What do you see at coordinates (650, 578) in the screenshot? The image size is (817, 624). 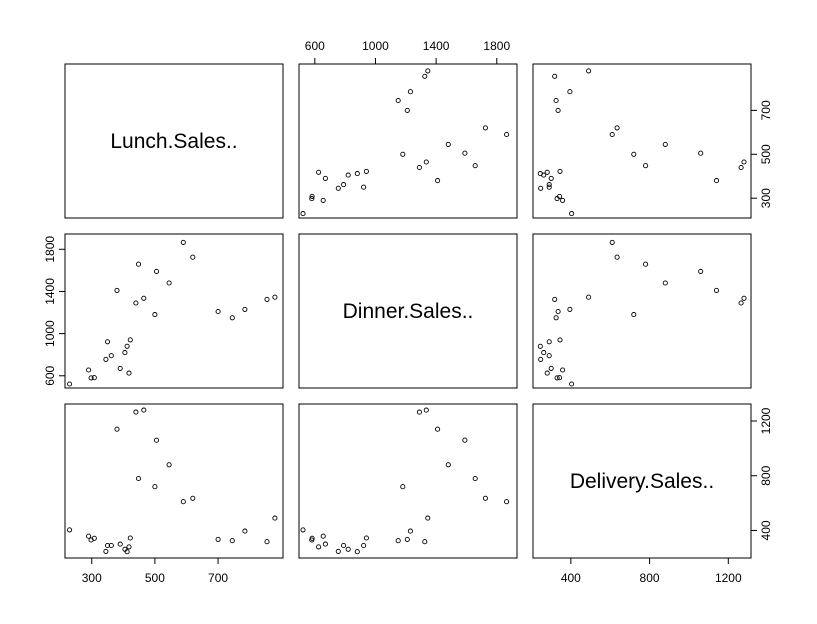 I see `x-tick-label-delivery-800: 800` at bounding box center [650, 578].